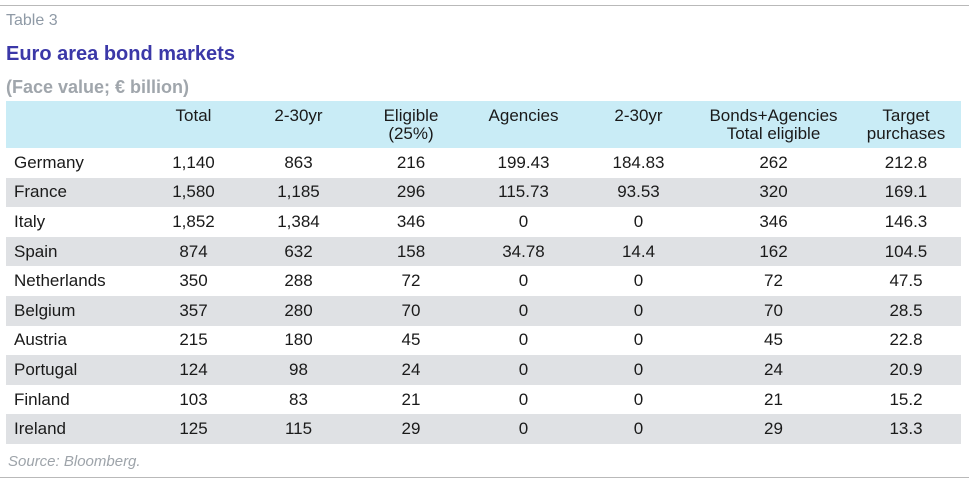 Image resolution: width=969 pixels, height=483 pixels. I want to click on value-cell: 24, so click(773, 369).